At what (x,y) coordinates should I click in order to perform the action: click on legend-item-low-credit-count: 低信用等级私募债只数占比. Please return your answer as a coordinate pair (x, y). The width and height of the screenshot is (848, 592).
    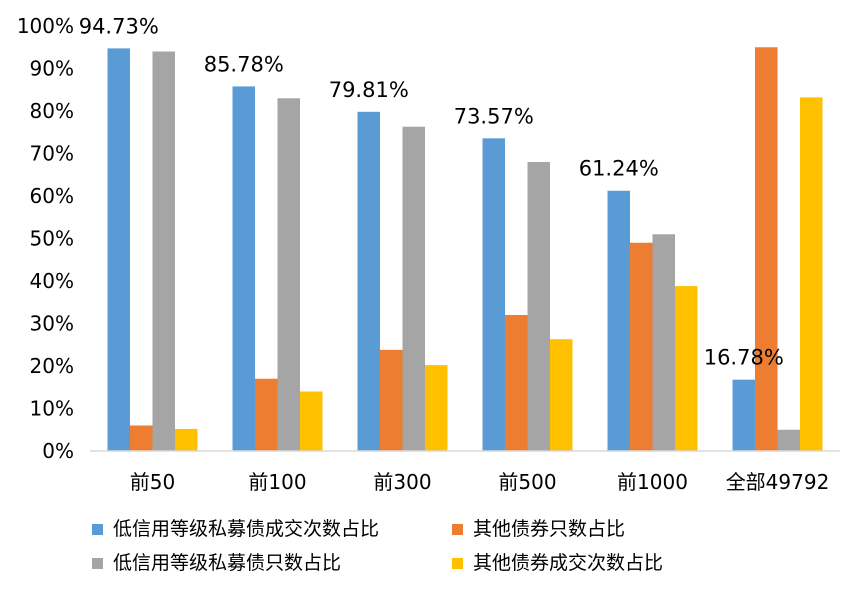
    Looking at the image, I should click on (272, 563).